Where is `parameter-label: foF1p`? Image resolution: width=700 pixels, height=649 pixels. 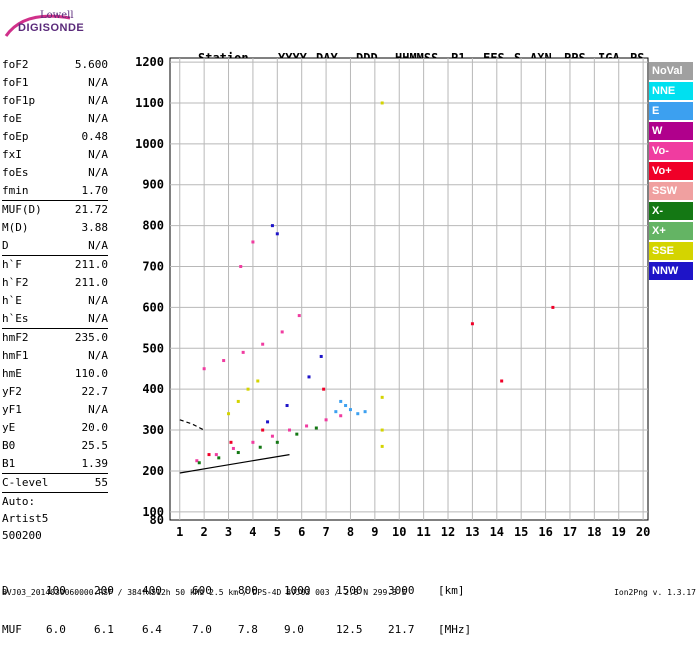
parameter-label: foF1p is located at coordinates (19, 100).